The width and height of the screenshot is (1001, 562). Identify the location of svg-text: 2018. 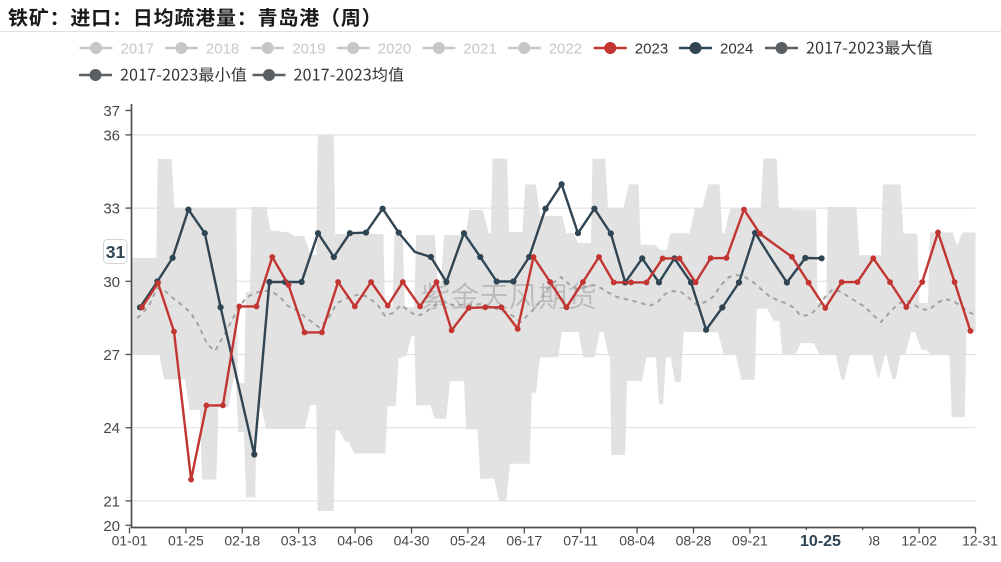
(222, 49).